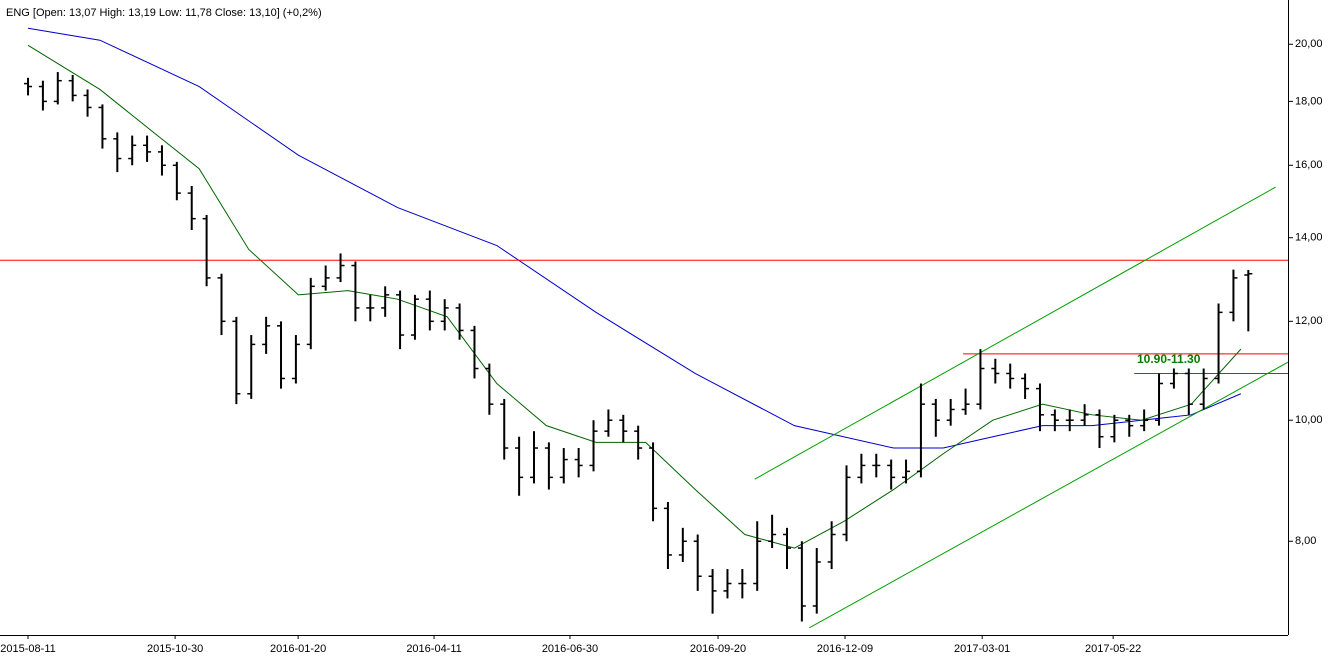 The height and width of the screenshot is (659, 1333). I want to click on y-tick-label: 16,00, so click(1309, 165).